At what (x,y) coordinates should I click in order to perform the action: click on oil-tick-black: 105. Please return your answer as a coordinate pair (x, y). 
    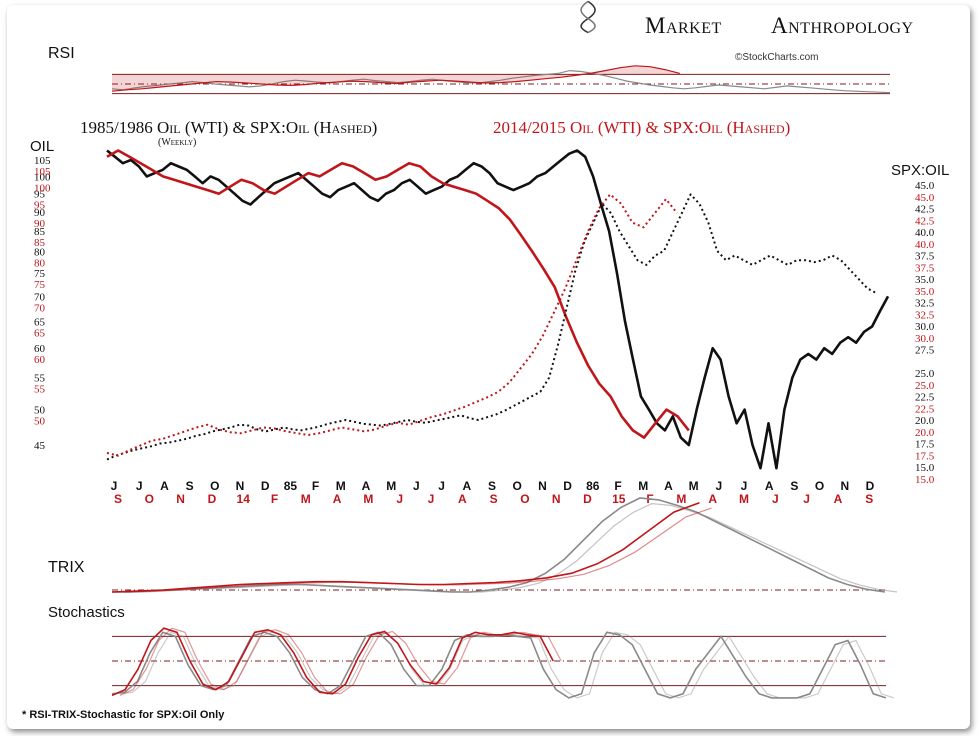
    Looking at the image, I should click on (42, 161).